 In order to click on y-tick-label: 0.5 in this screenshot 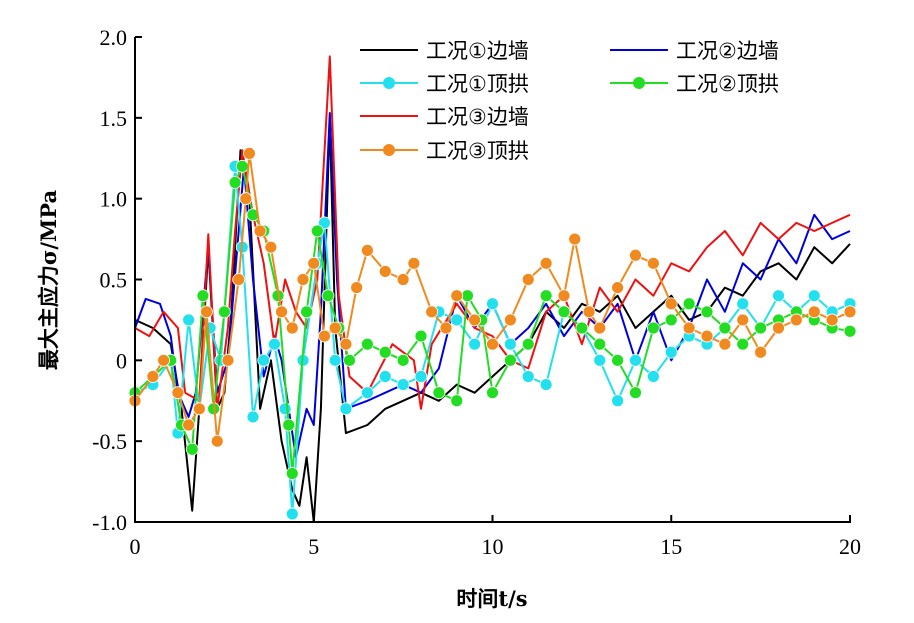, I will do `click(114, 280)`.